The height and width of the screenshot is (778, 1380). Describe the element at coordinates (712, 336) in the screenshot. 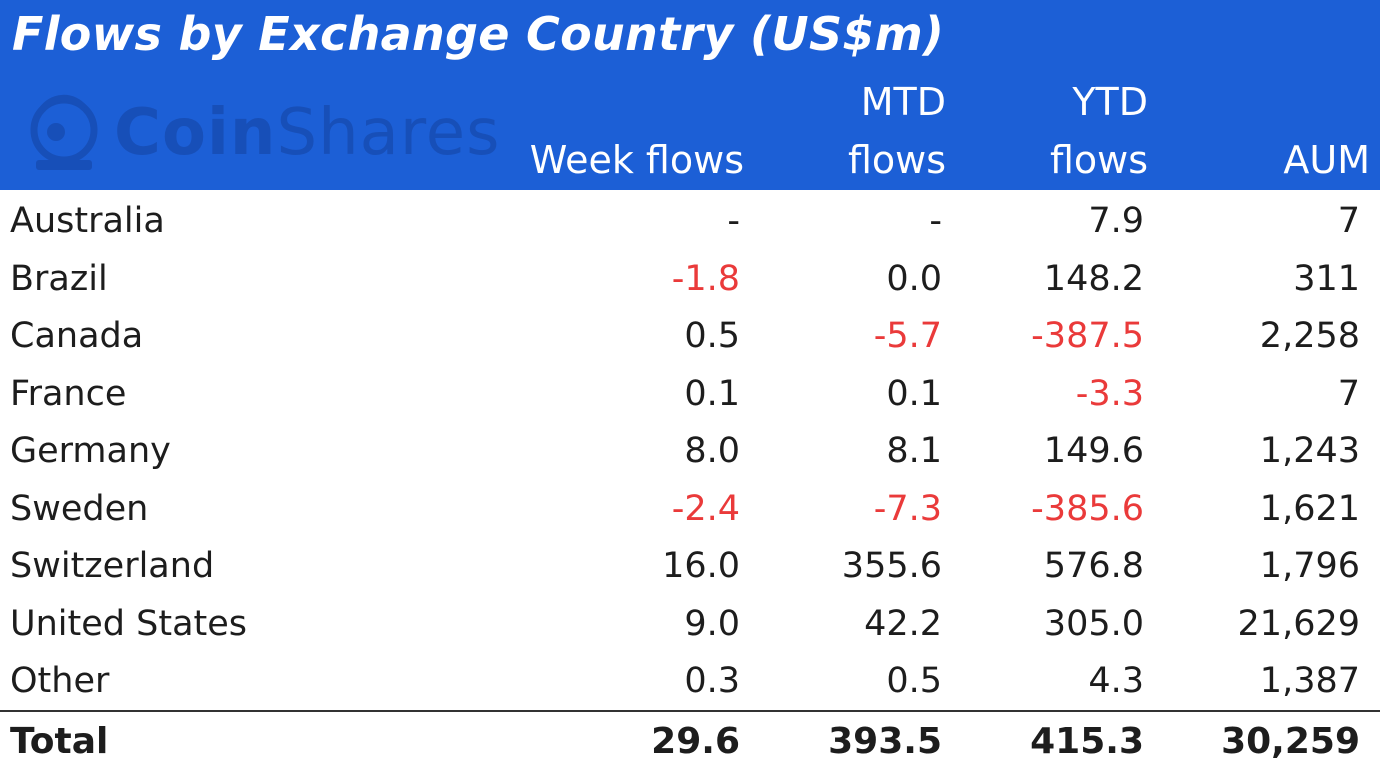

I see `week-value: 0.5` at that location.